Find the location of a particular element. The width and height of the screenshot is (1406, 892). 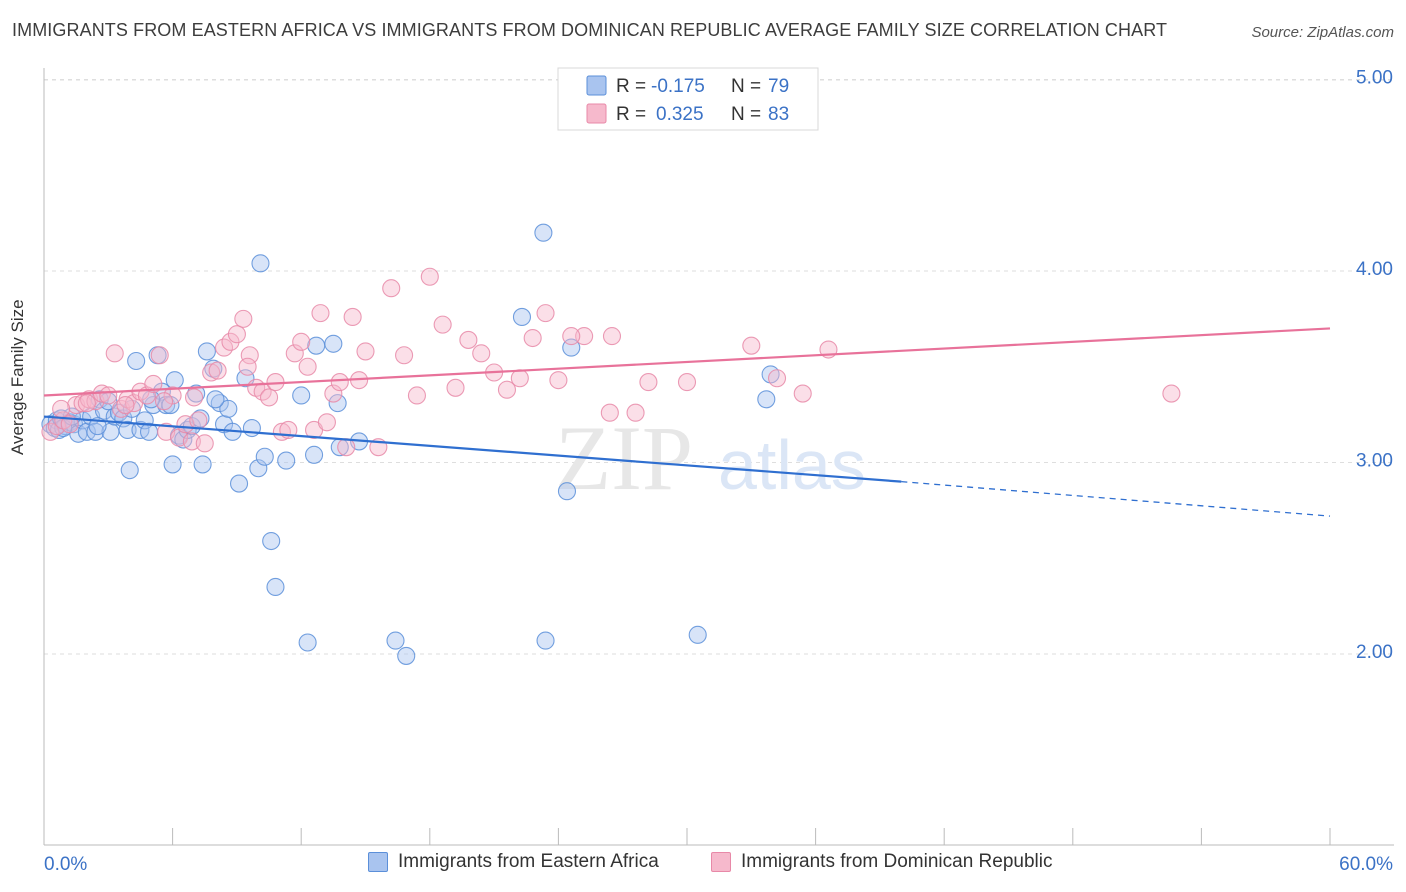

y-tick-labels: 2.00 3.00 4.00 5.00 is located at coordinates (1374, 366).